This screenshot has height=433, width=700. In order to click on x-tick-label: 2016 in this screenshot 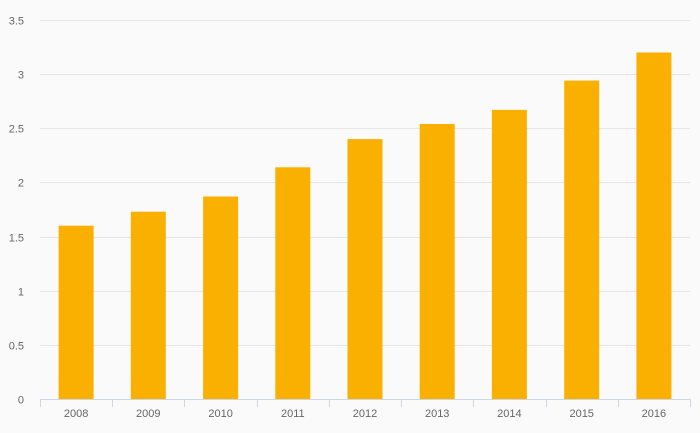, I will do `click(654, 414)`.